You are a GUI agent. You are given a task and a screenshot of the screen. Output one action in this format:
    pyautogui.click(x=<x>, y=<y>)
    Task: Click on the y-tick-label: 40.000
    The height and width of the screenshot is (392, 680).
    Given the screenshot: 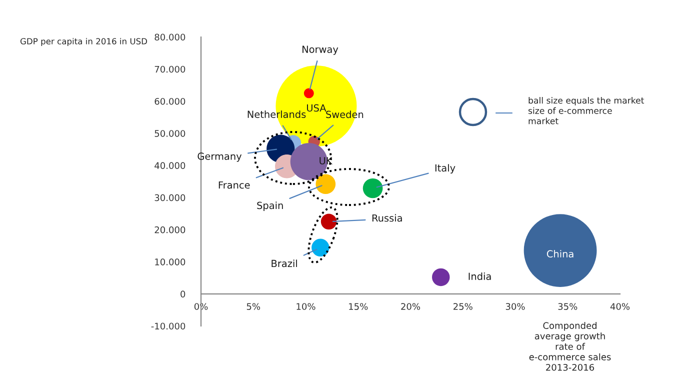 What is the action you would take?
    pyautogui.click(x=170, y=166)
    